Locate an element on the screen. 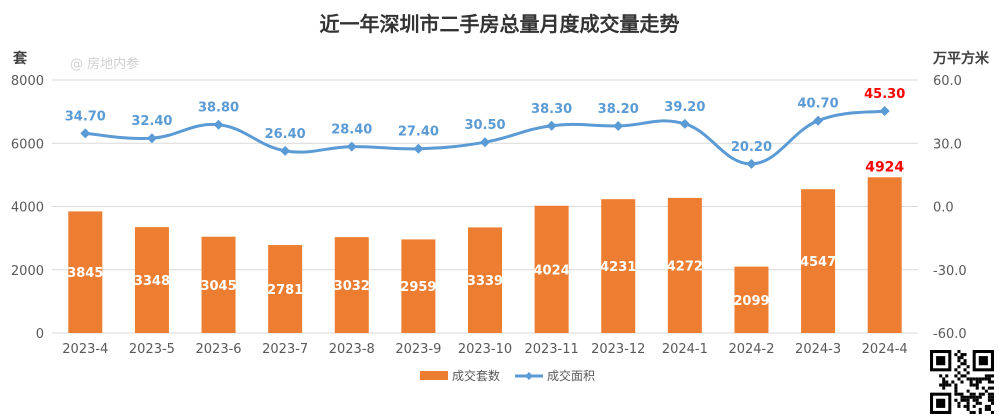  line-label: 39.20 is located at coordinates (684, 107).